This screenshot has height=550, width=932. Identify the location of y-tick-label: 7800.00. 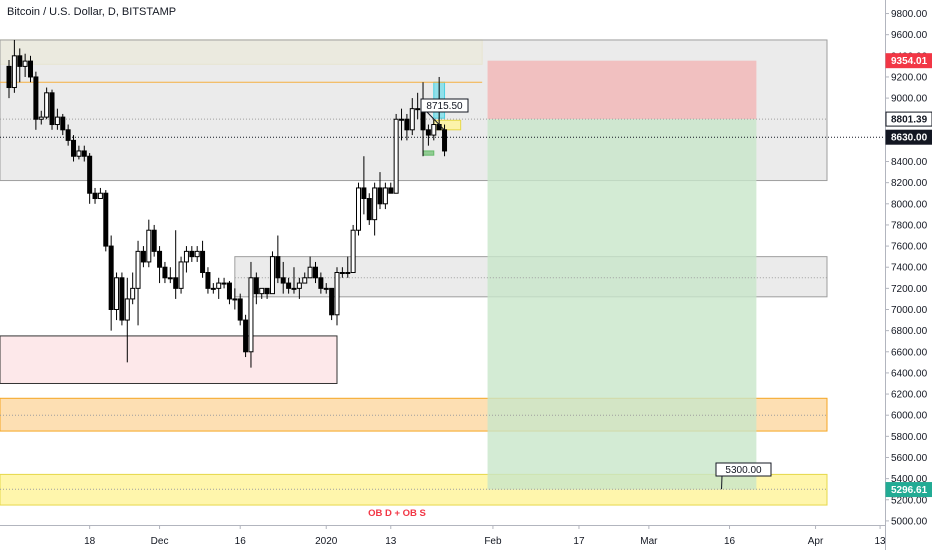
(909, 225).